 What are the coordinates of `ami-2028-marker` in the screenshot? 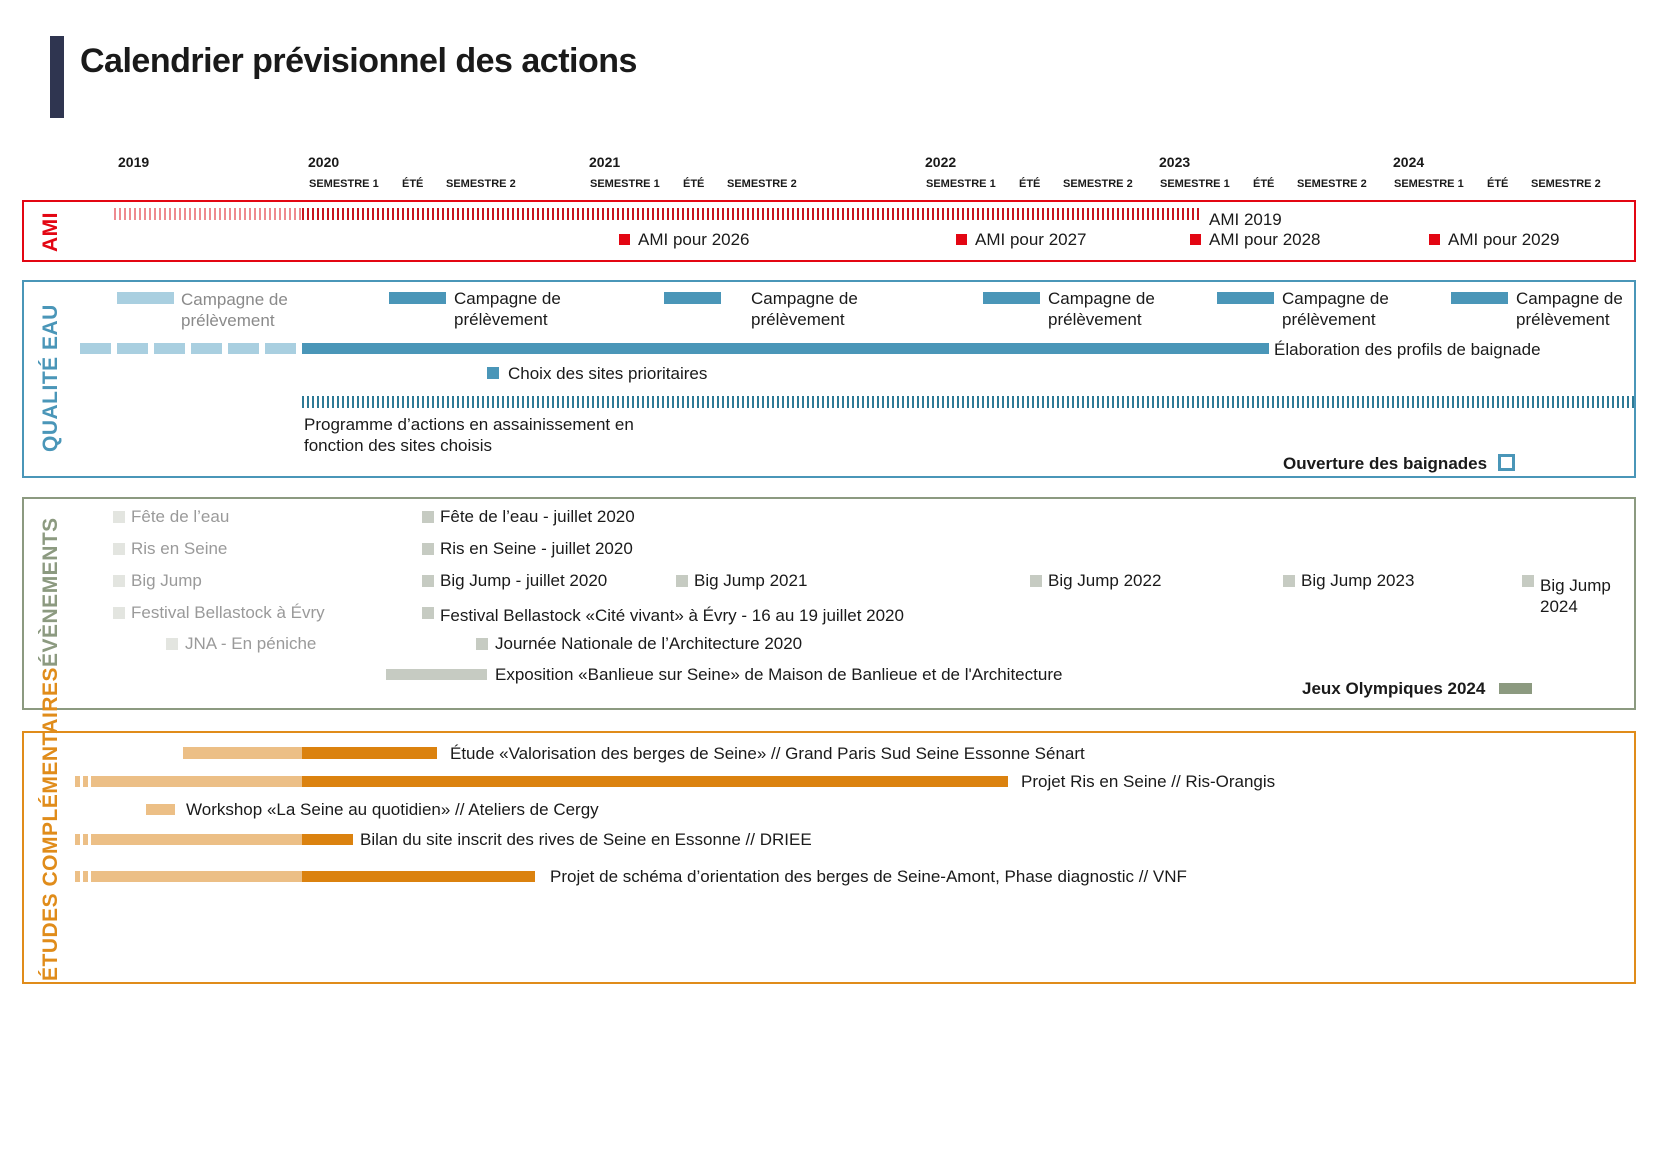 It's located at (1195, 239).